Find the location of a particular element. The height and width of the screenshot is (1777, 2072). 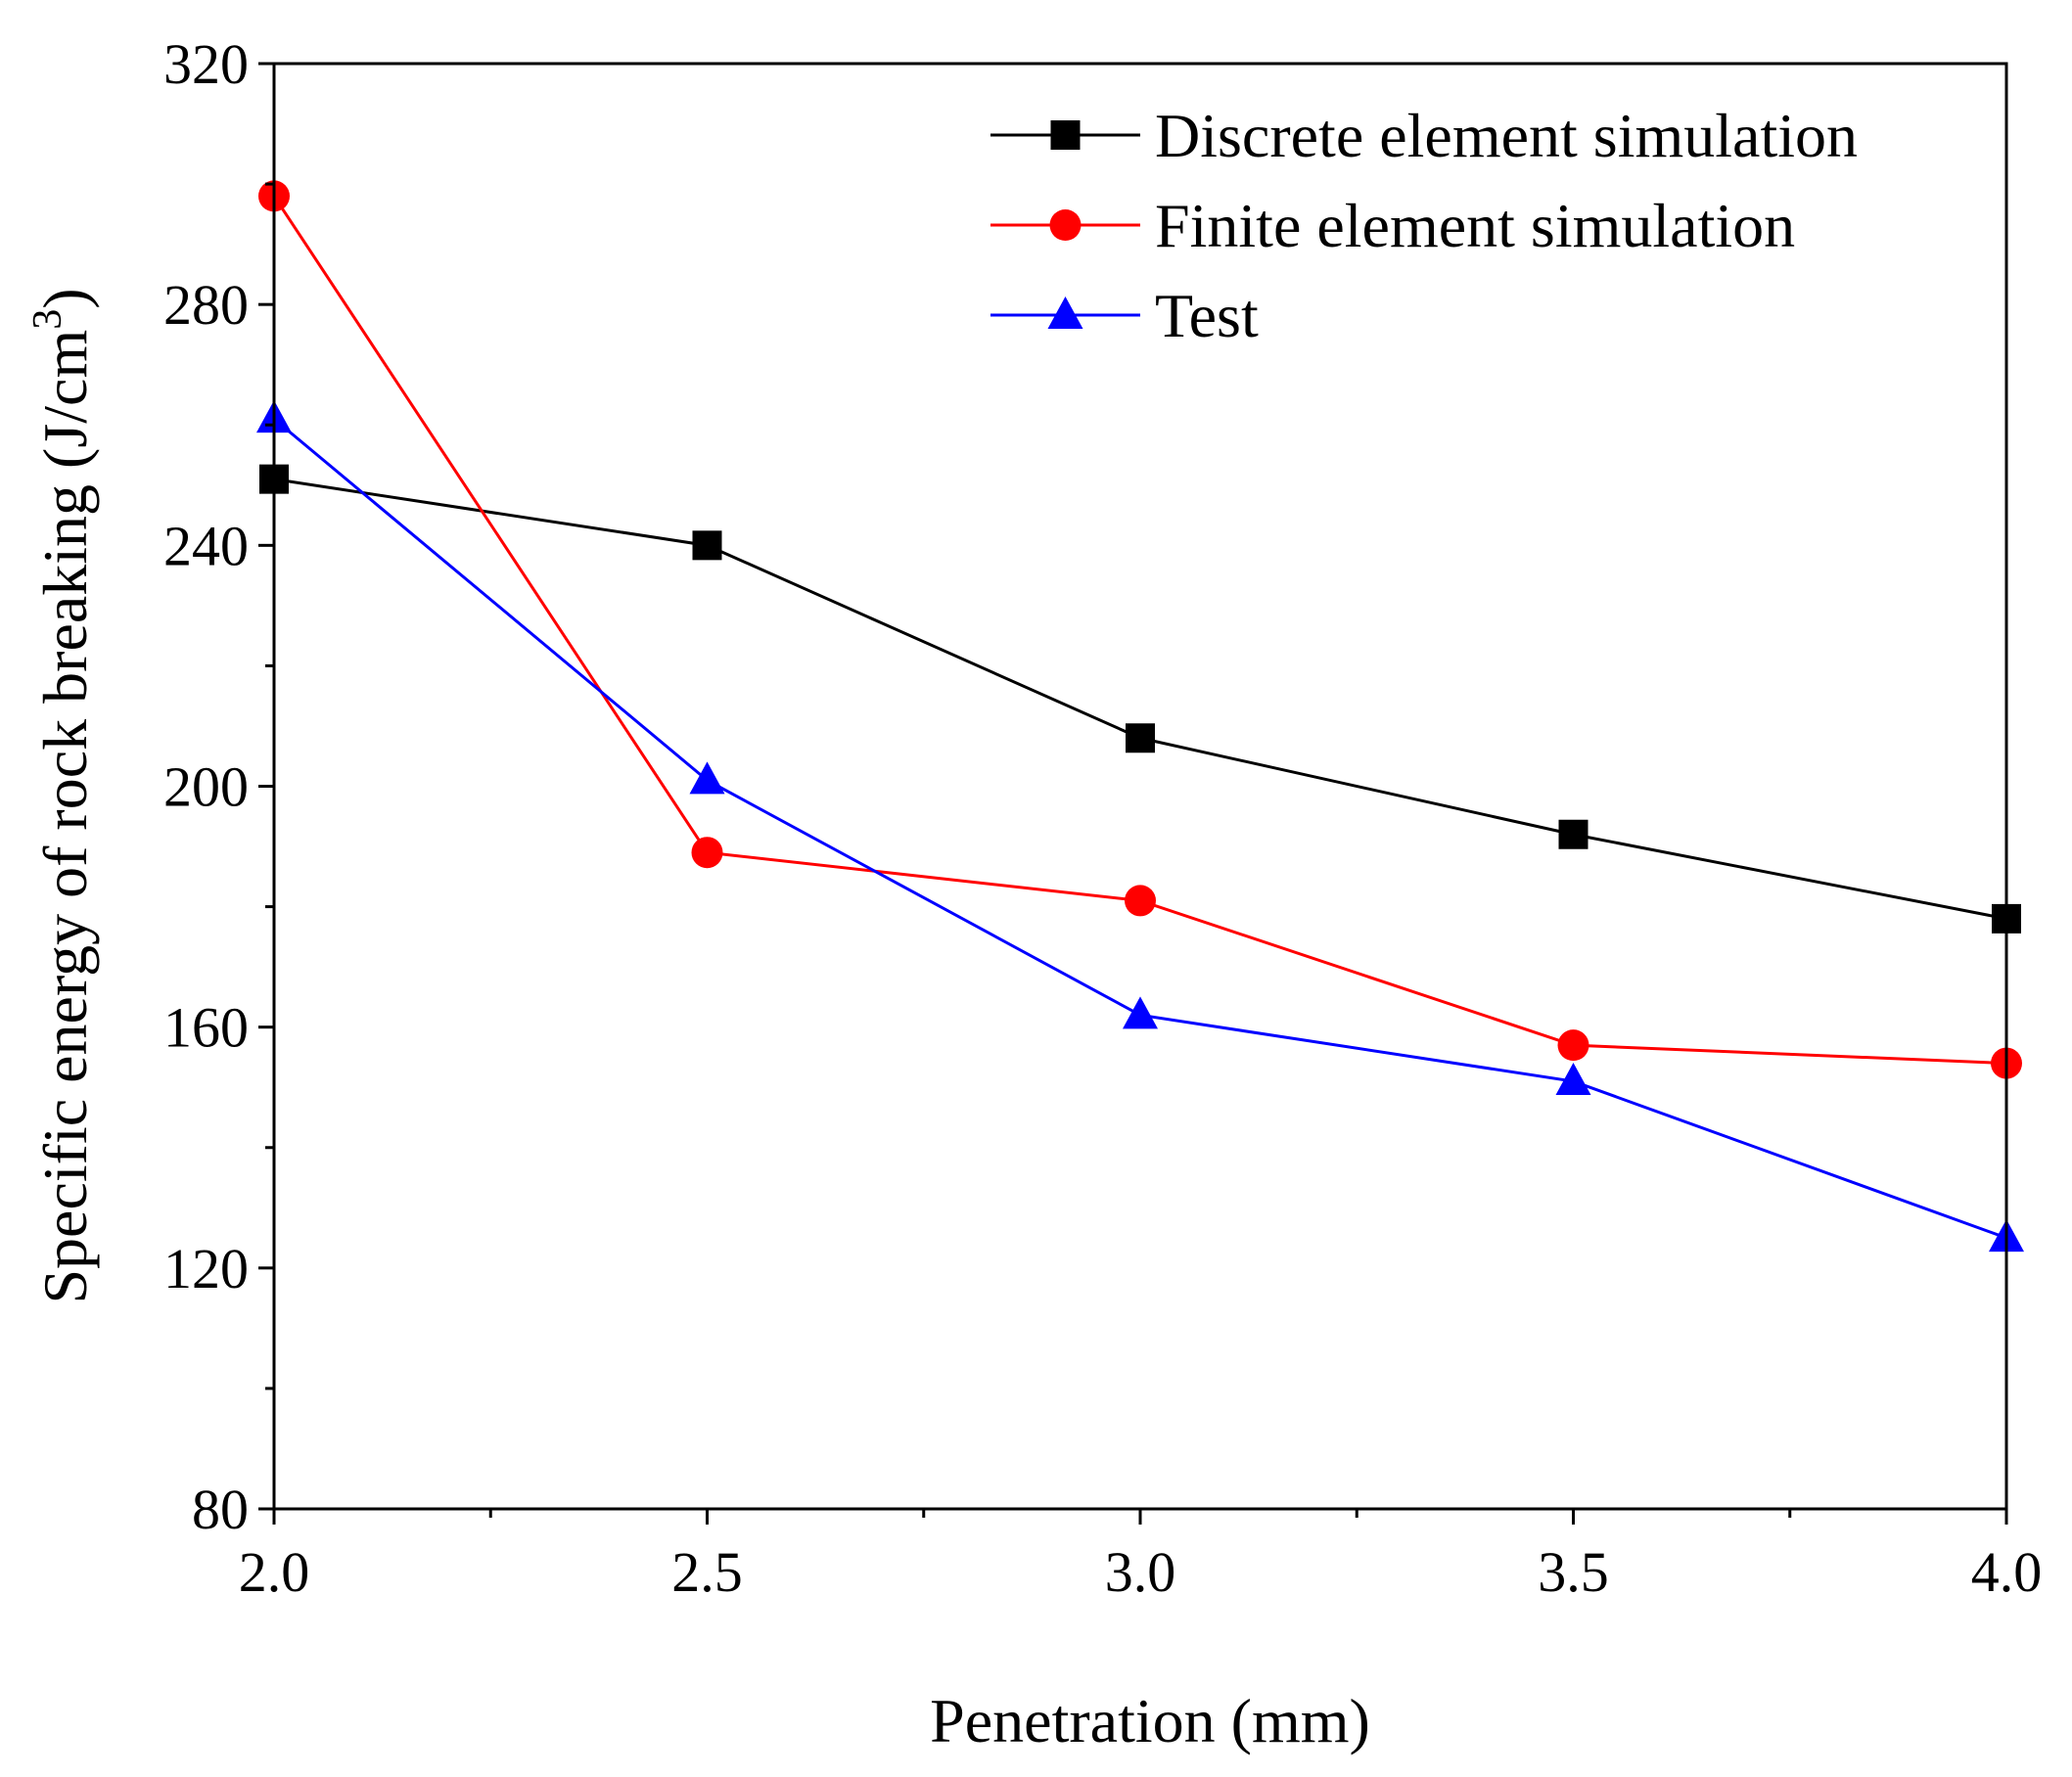

y-tick-label: 120 is located at coordinates (206, 1268).